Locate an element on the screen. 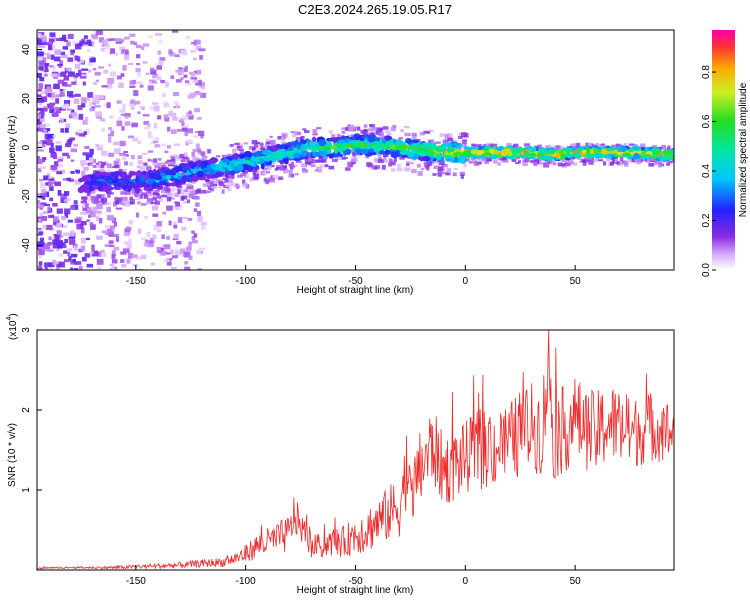 The height and width of the screenshot is (600, 750). snr-multiplier-exp: 4 is located at coordinates (9, 319).